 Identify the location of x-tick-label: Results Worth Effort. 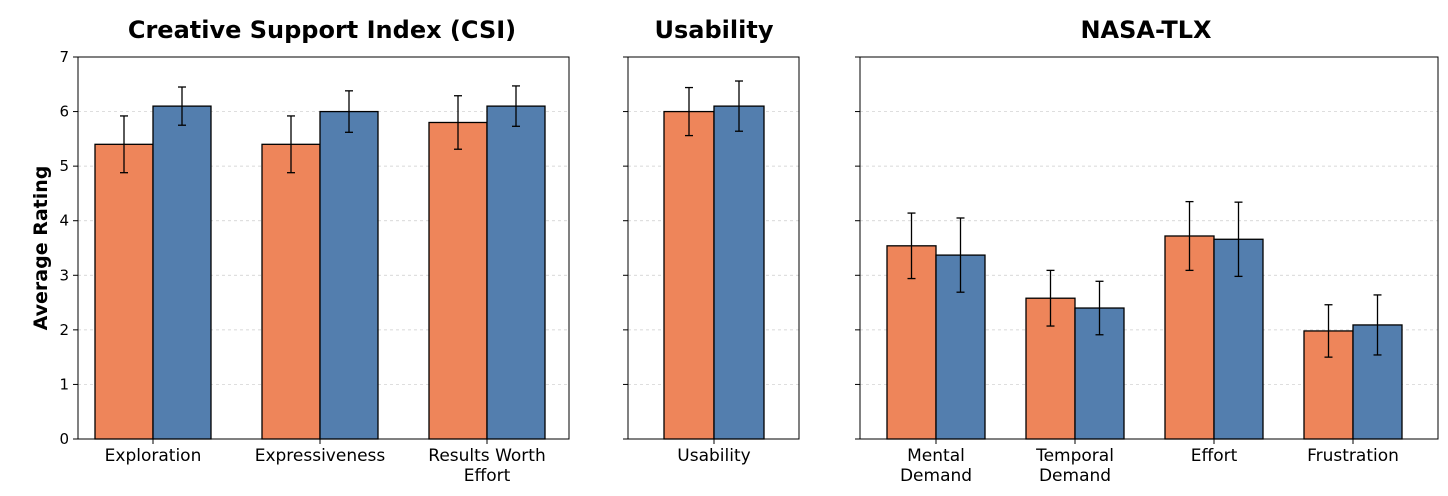
(486, 466).